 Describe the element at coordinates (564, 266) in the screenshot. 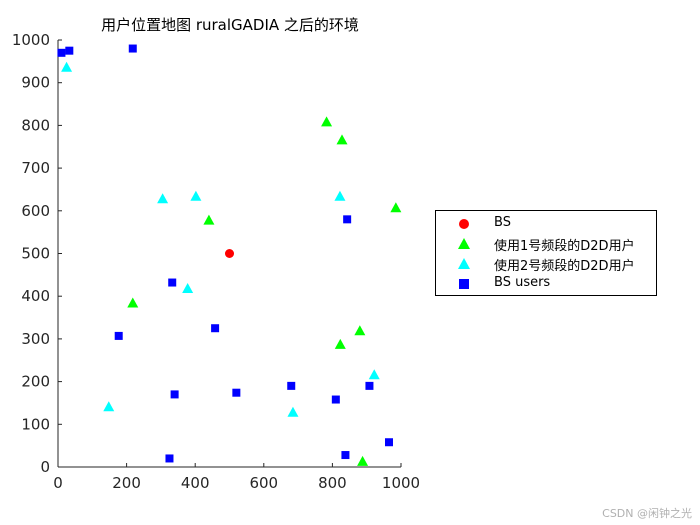

I see `legend-label: 使用2号频段的D2D用户` at that location.